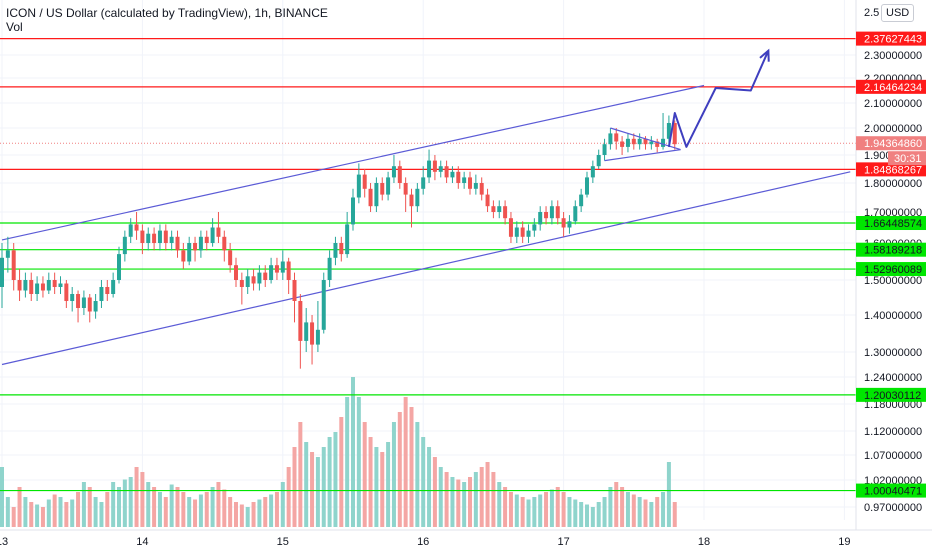 This screenshot has height=550, width=932. Describe the element at coordinates (704, 542) in the screenshot. I see `time-tick-label: 18` at that location.